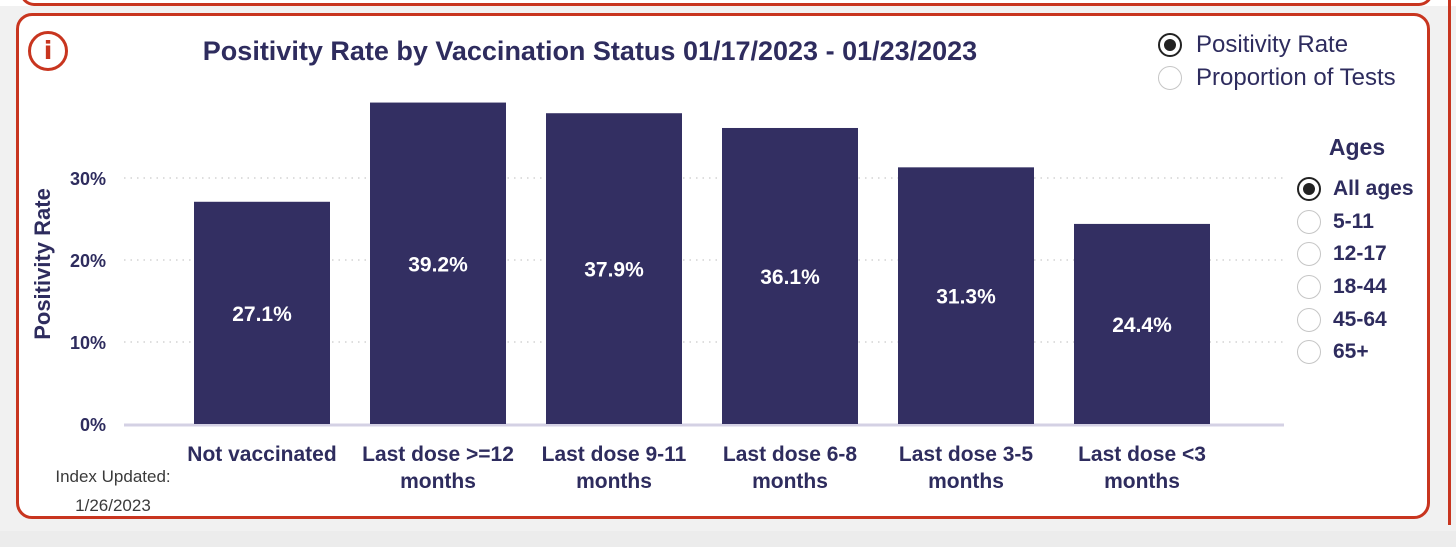 Image resolution: width=1456 pixels, height=547 pixels. What do you see at coordinates (1449, 262) in the screenshot?
I see `adjacent-panel-edge` at bounding box center [1449, 262].